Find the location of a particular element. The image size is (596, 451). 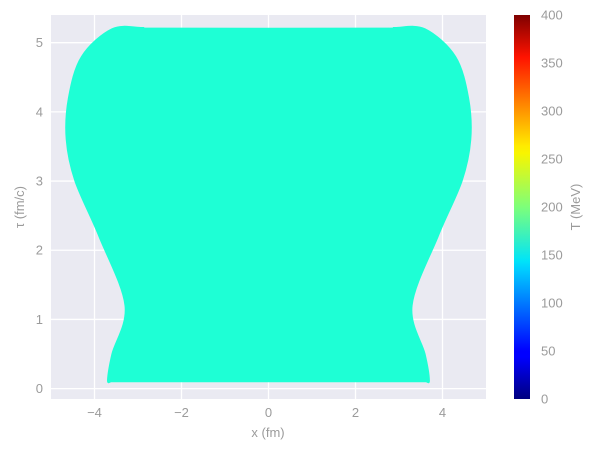

y-tick-label: 4 is located at coordinates (39, 111).